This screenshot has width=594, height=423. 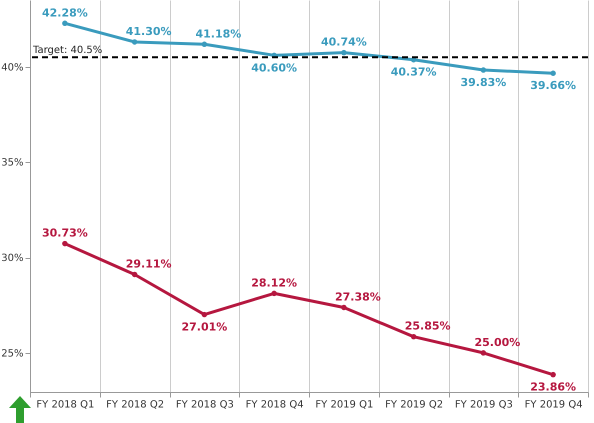 What do you see at coordinates (65, 405) in the screenshot?
I see `x-tick-label: FY 2018 Q1` at bounding box center [65, 405].